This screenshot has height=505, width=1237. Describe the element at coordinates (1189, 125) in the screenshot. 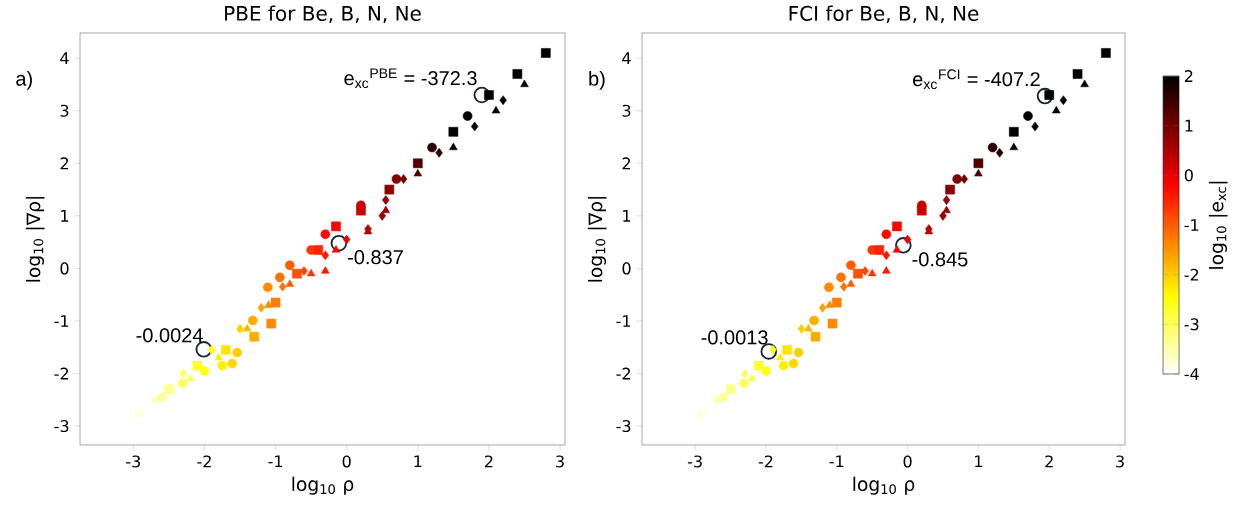

I see `color-bar-label: 1` at that location.